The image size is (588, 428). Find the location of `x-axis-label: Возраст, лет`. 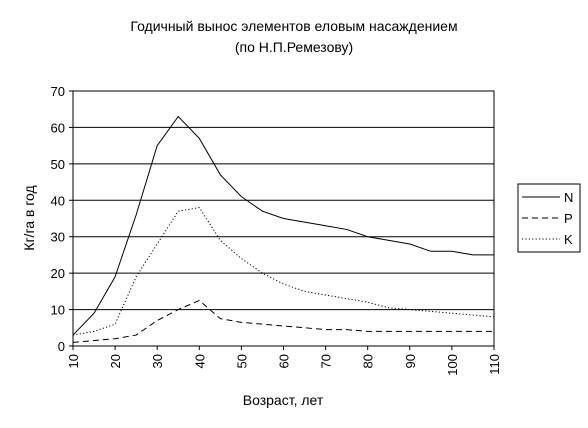

x-axis-label: Возраст, лет is located at coordinates (283, 400).